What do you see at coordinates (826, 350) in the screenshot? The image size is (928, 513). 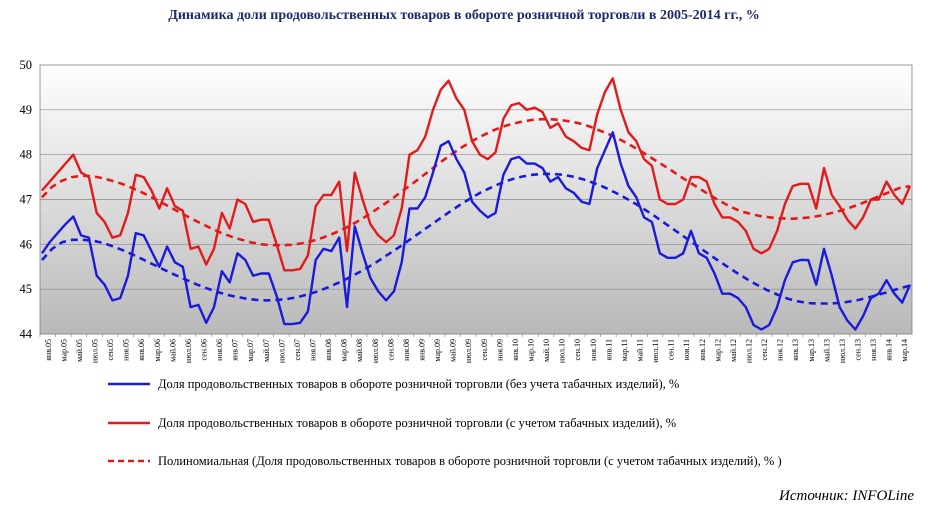 I see `x-tick-label: май.13` at bounding box center [826, 350].